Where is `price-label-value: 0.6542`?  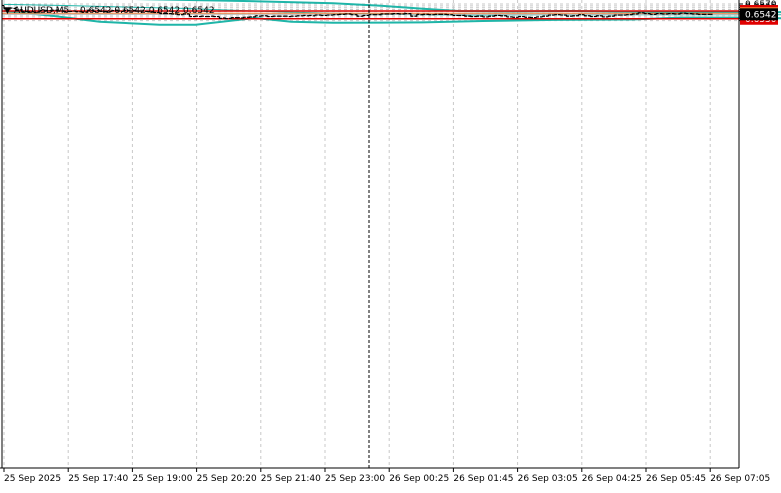
price-label-value: 0.6542 is located at coordinates (761, 15).